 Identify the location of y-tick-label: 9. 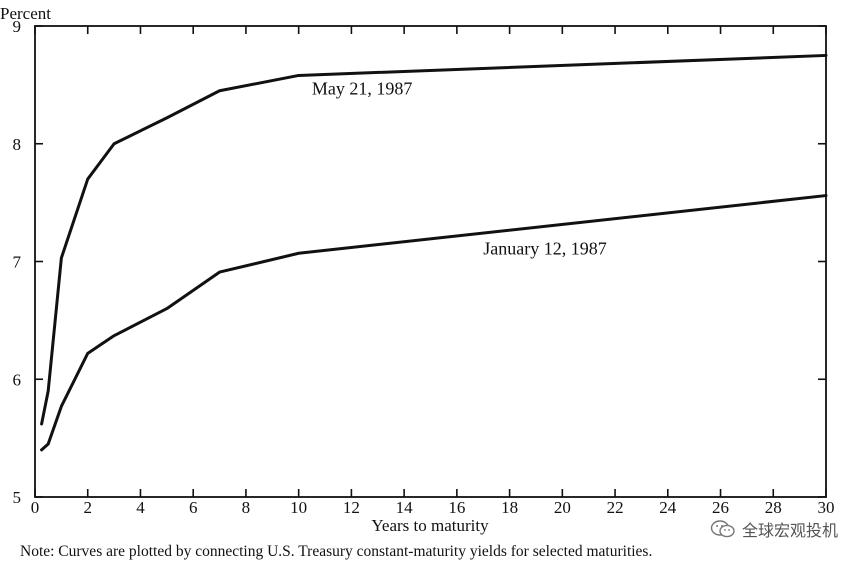
(17, 26).